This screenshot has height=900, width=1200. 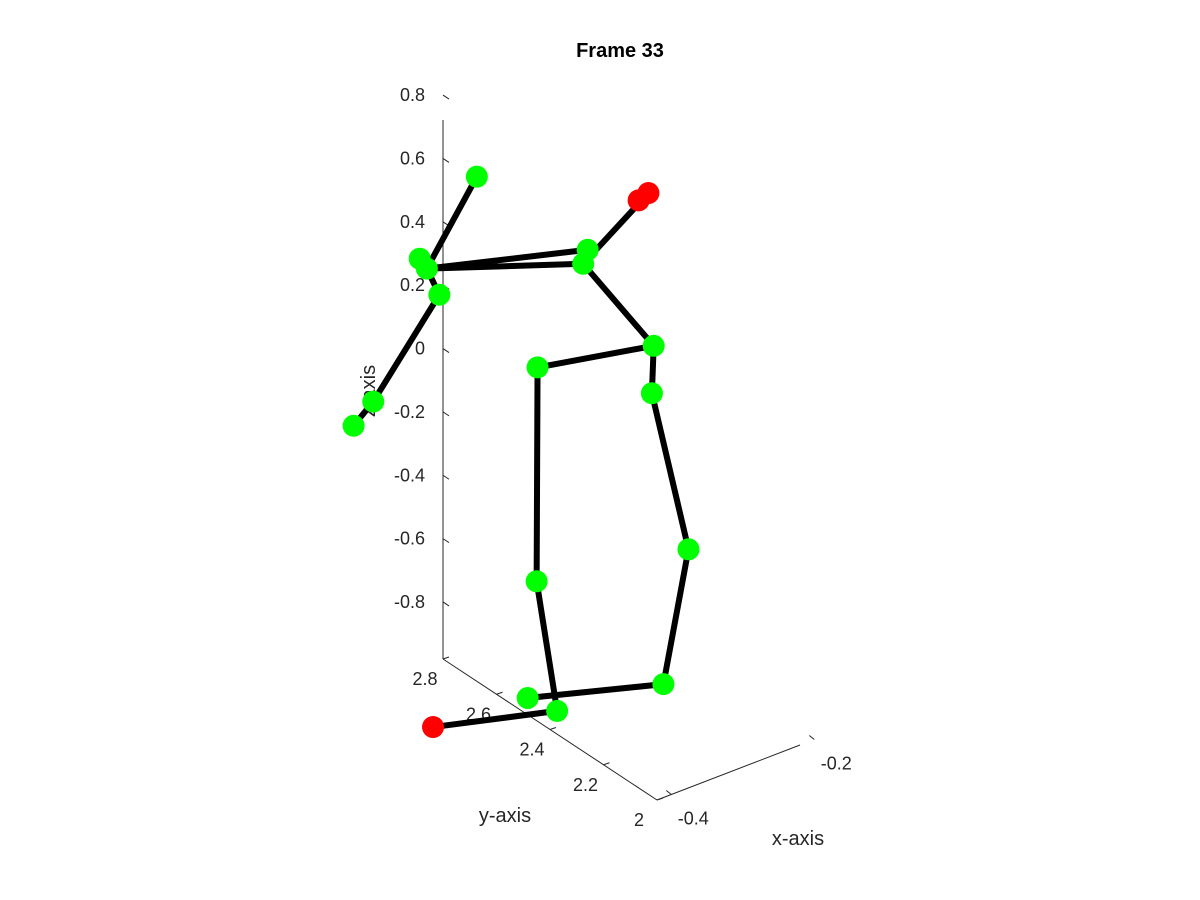 What do you see at coordinates (495, 719) in the screenshot?
I see `bone-foot-a-toe-a` at bounding box center [495, 719].